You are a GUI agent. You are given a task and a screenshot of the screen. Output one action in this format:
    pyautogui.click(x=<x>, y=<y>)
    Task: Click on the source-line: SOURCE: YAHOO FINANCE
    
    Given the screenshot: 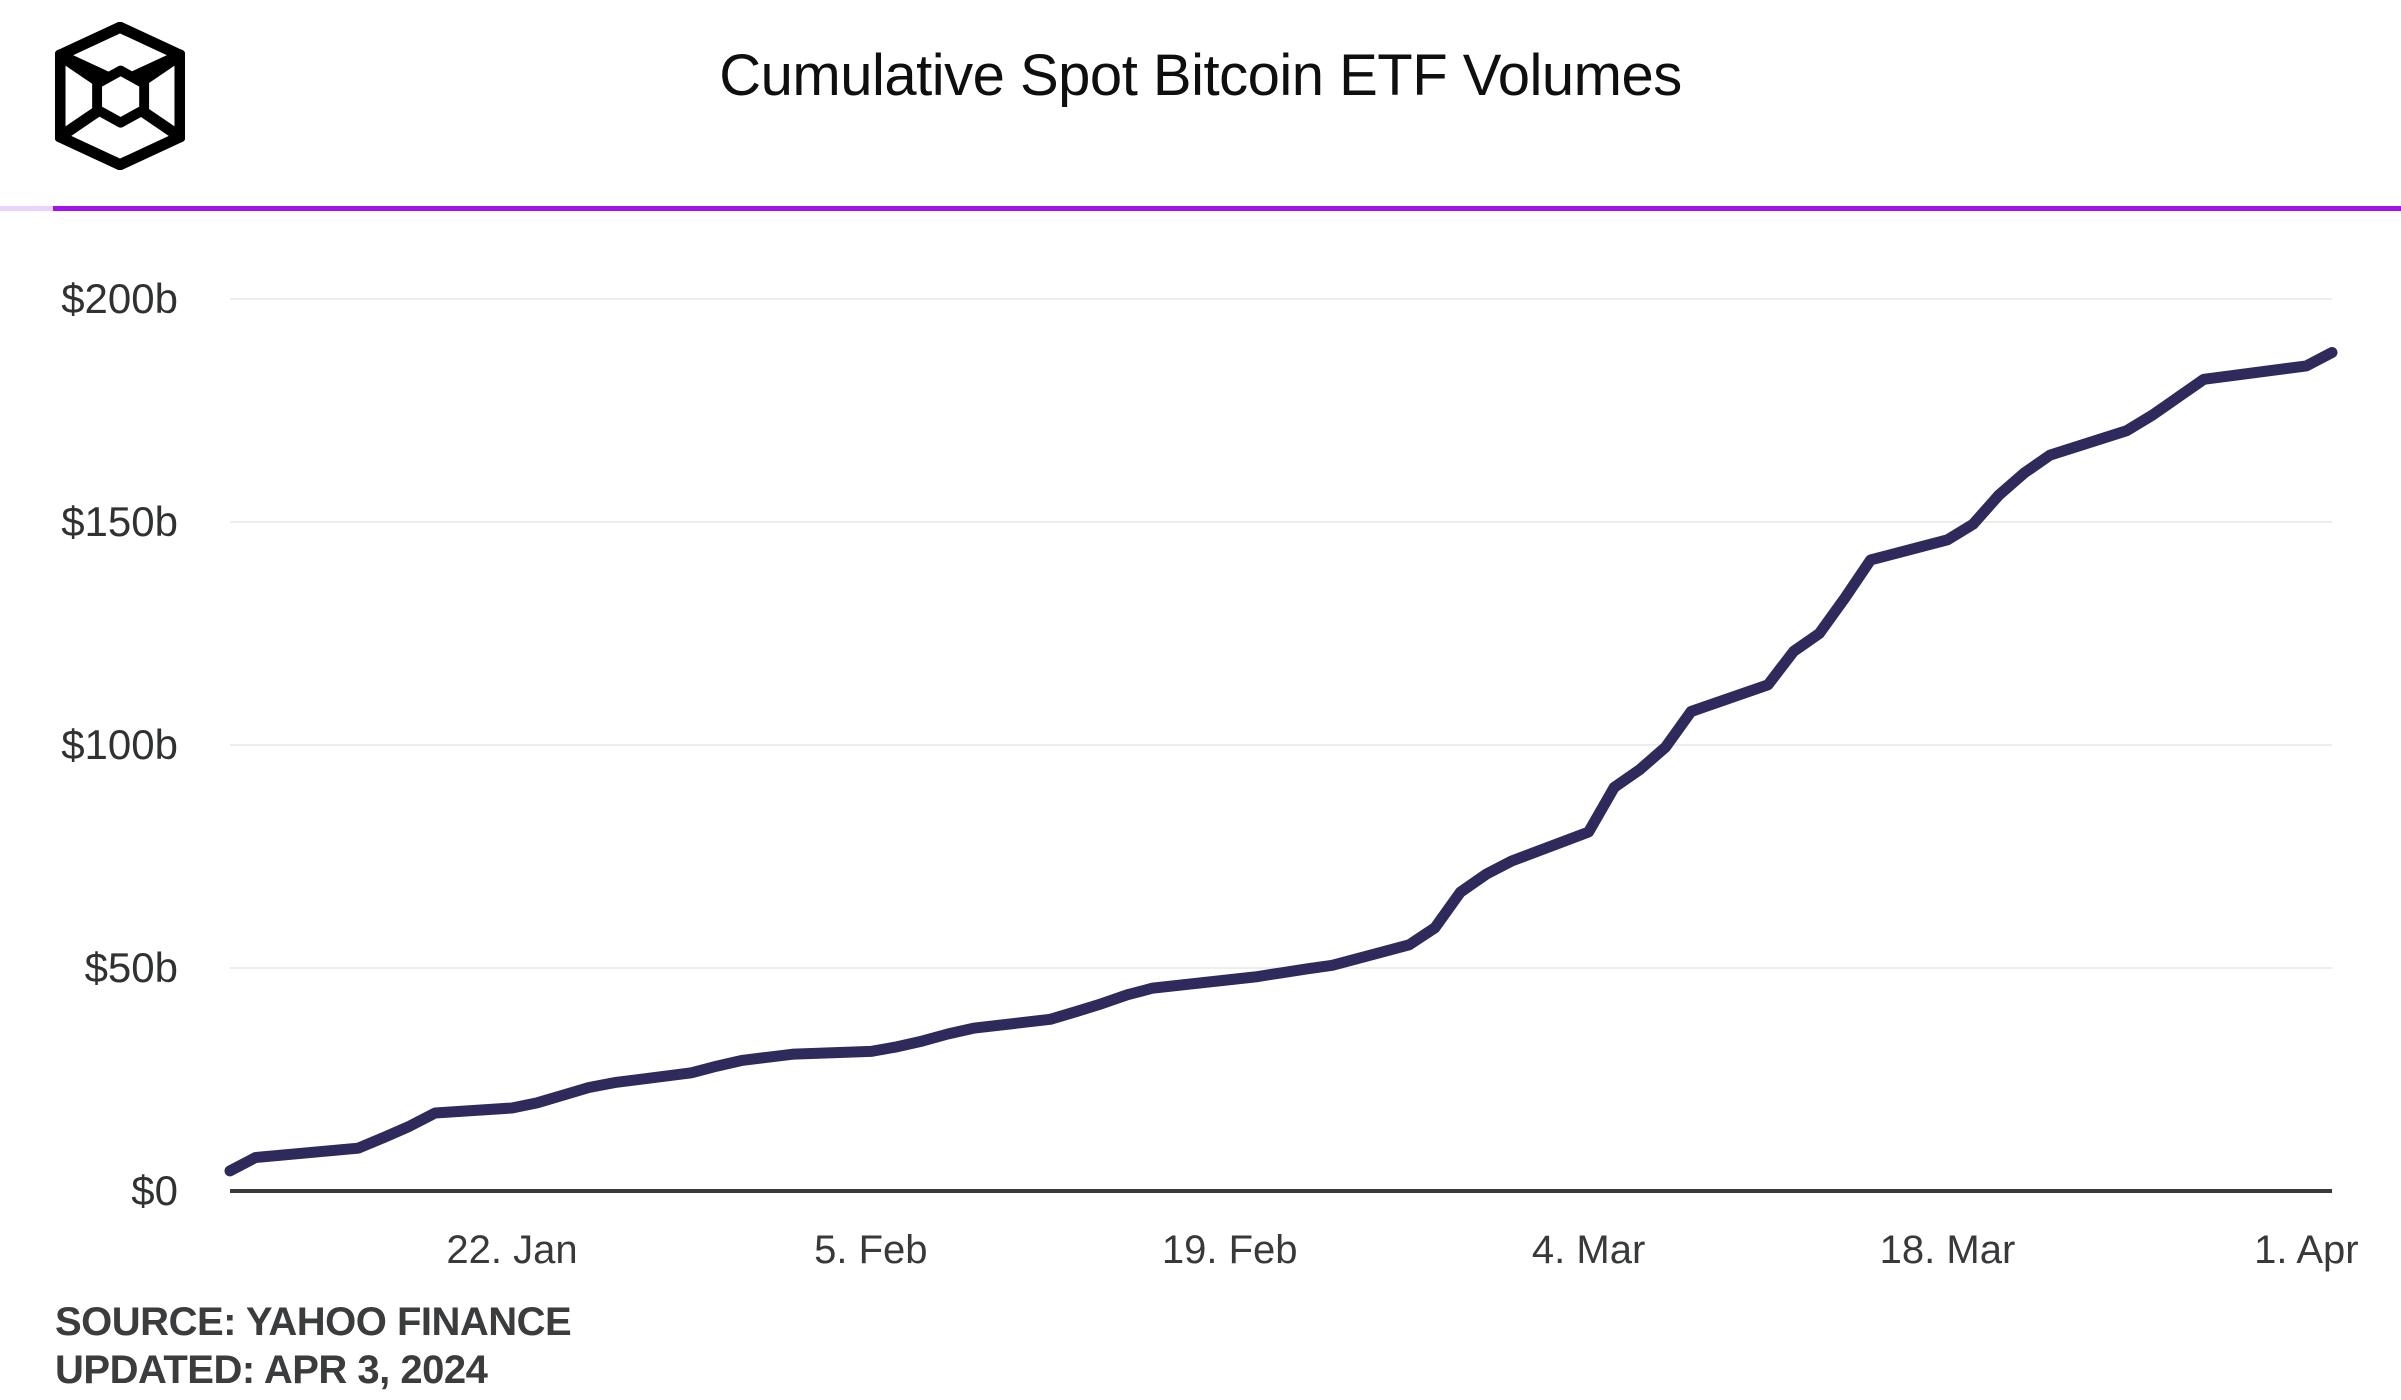 What is the action you would take?
    pyautogui.click(x=313, y=1322)
    